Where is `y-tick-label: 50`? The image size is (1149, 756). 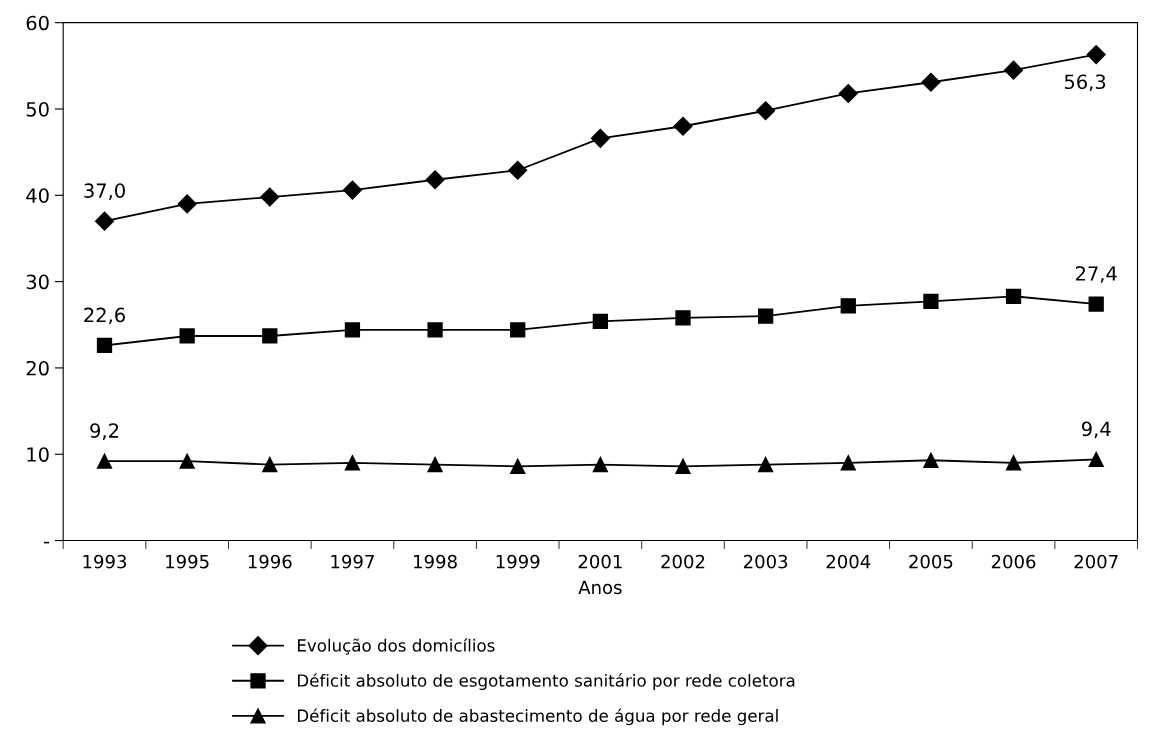 y-tick-label: 50 is located at coordinates (37, 109).